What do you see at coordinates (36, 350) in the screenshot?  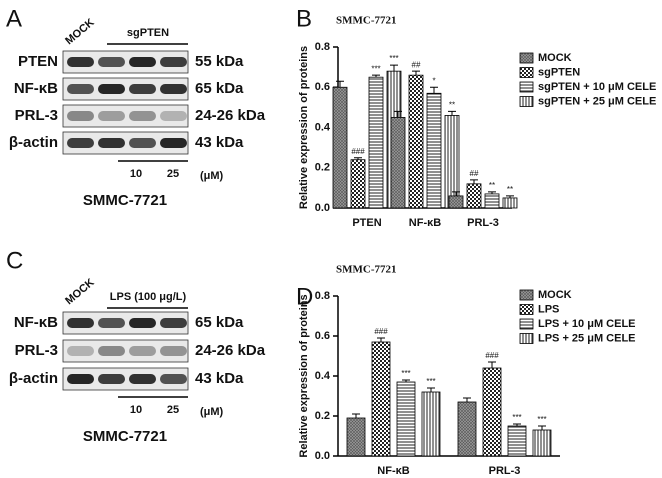 I see `protein-label: PRL-3` at bounding box center [36, 350].